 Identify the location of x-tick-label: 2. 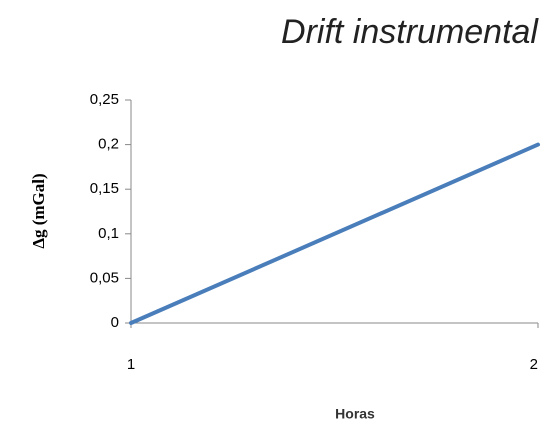
(534, 364).